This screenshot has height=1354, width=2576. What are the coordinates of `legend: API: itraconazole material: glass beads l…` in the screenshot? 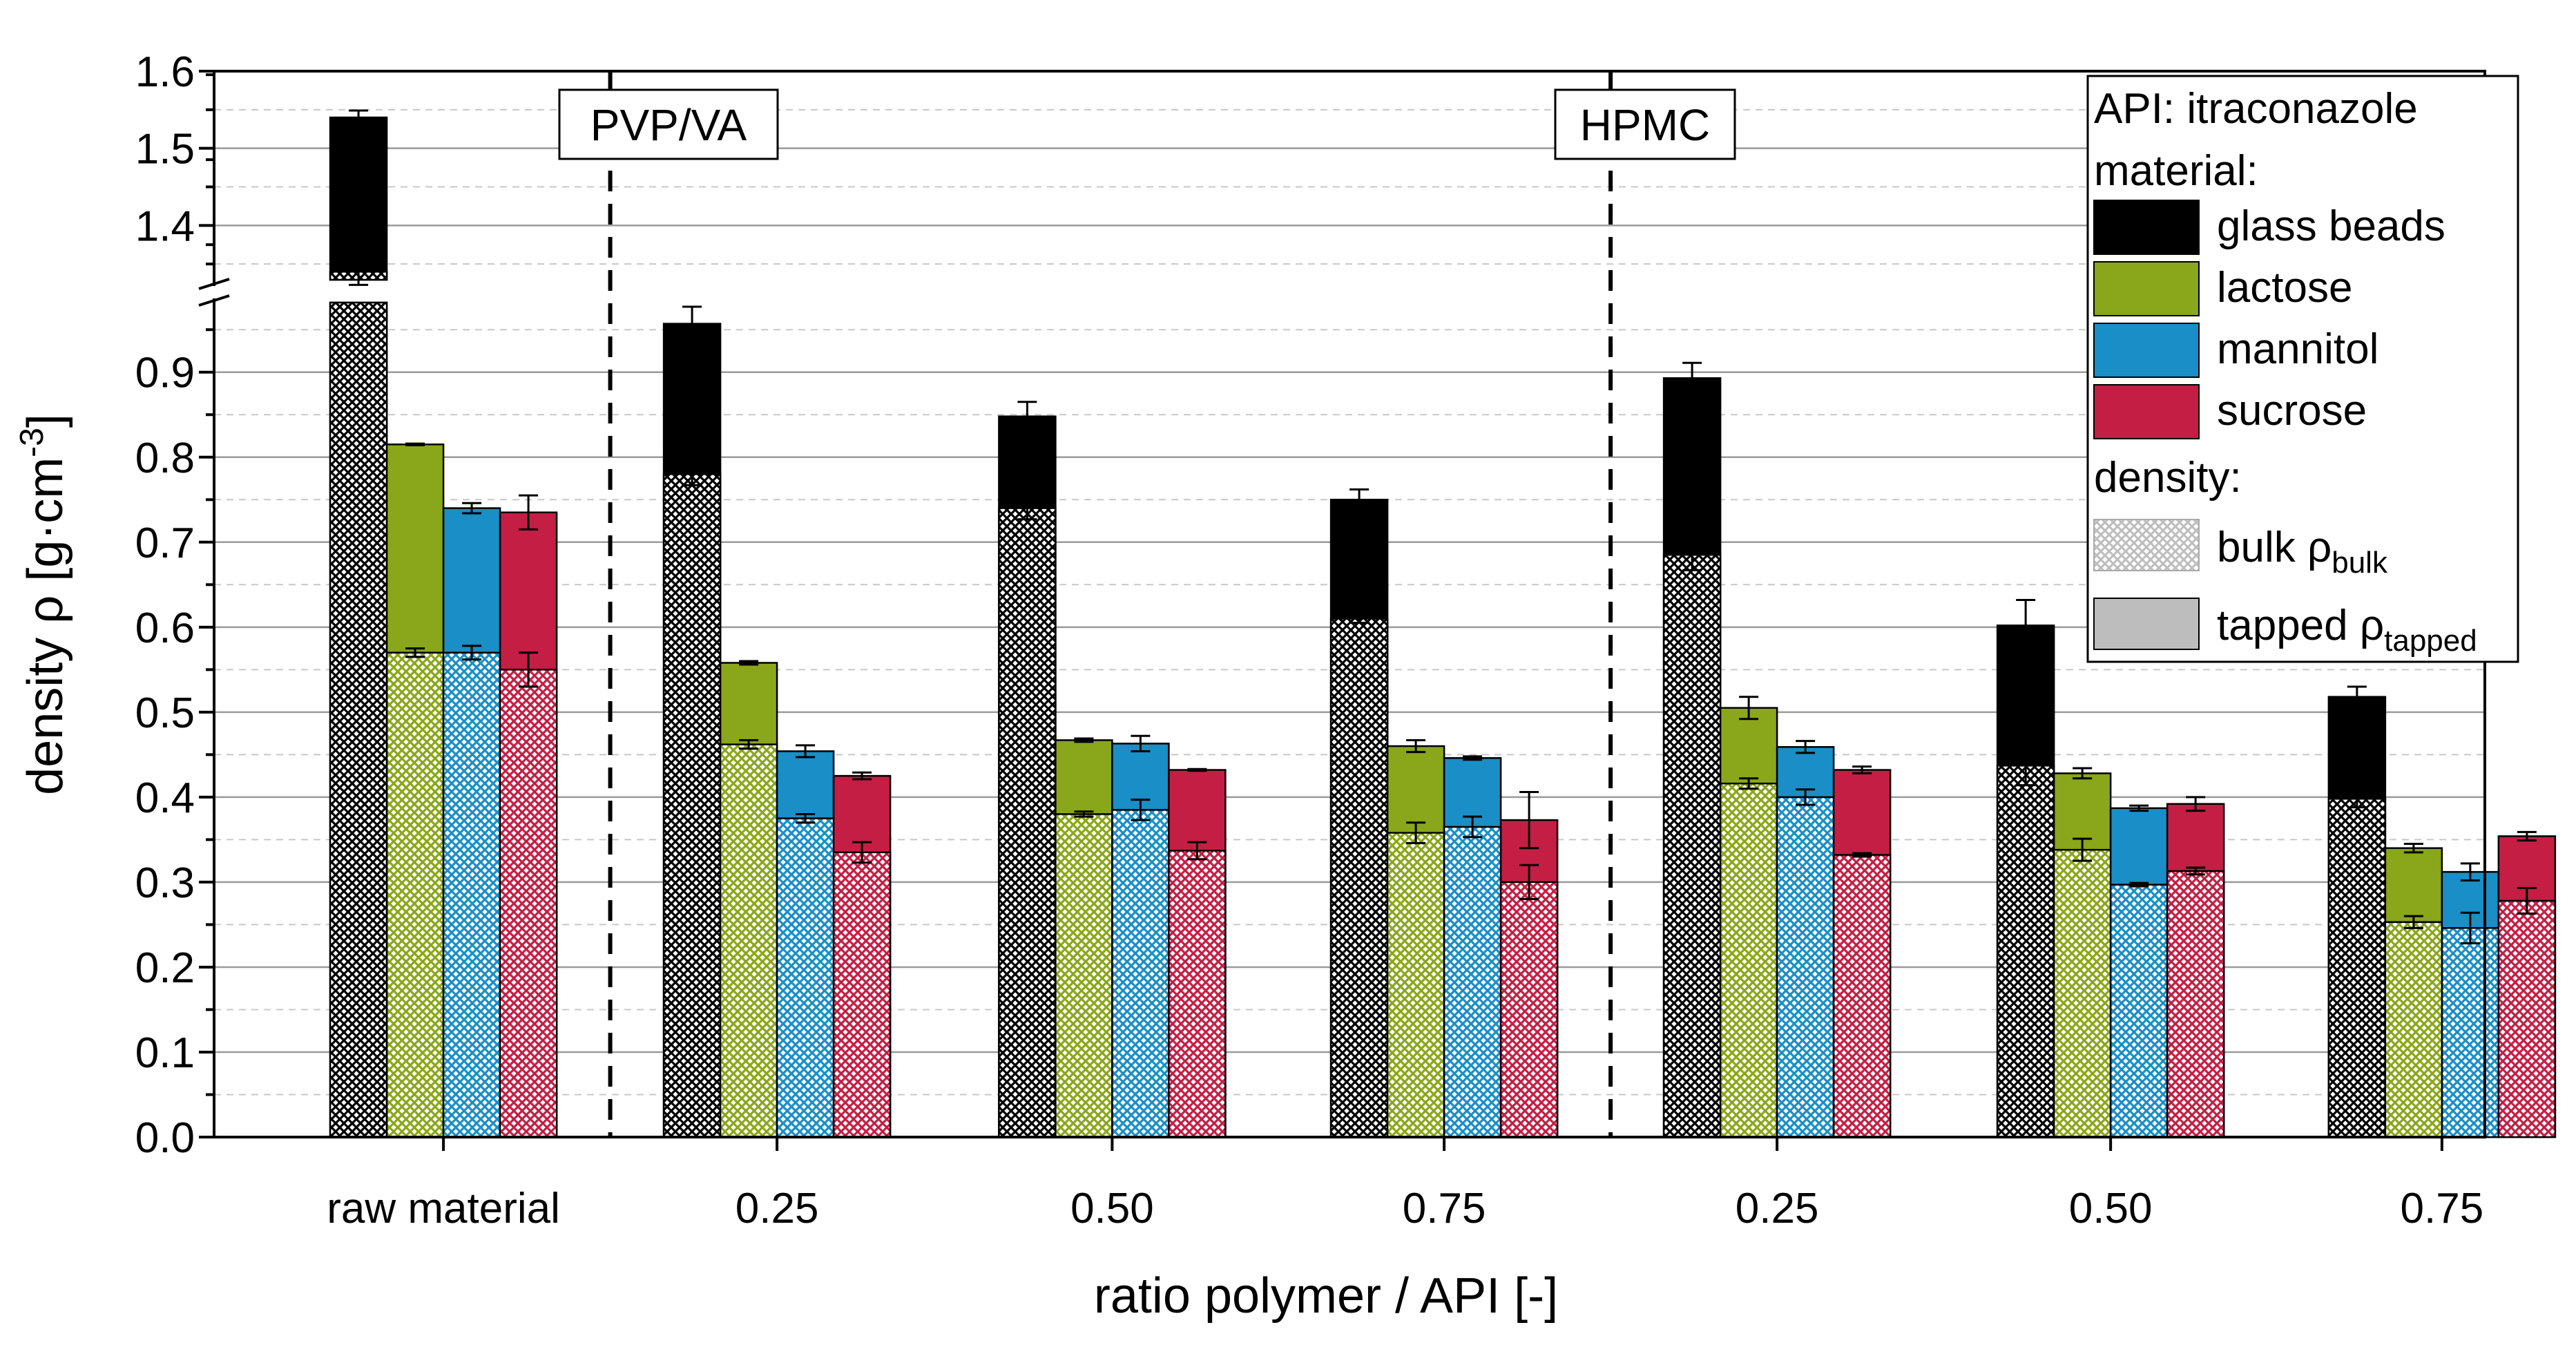 It's located at (2302, 369).